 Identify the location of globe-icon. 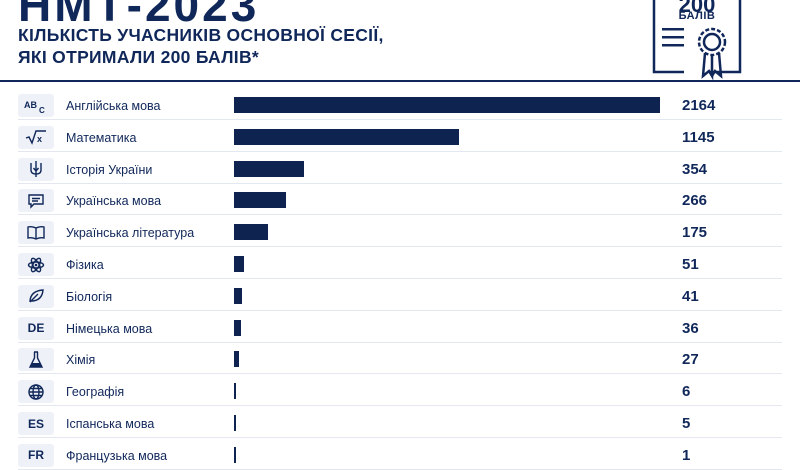
(36, 392).